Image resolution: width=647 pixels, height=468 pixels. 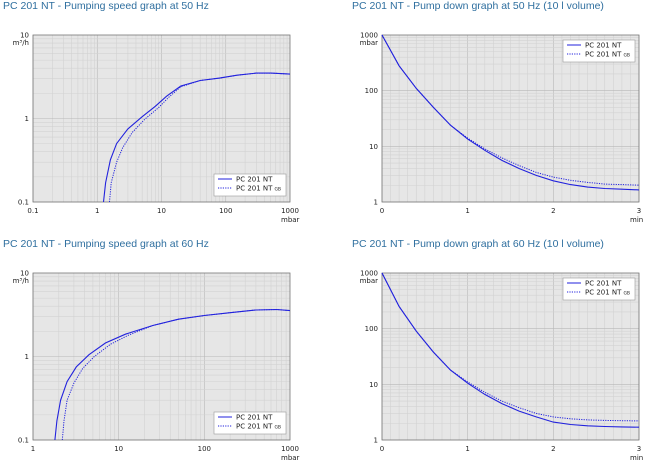 What do you see at coordinates (106, 6) in the screenshot?
I see `chart-title: PC 201 NT - Pumping speed graph at 50 Hz` at bounding box center [106, 6].